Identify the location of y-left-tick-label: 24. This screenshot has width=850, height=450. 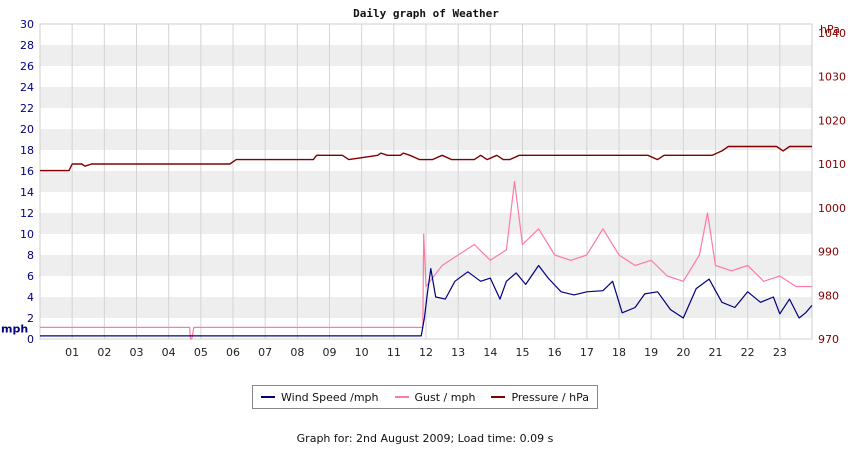
(27, 87).